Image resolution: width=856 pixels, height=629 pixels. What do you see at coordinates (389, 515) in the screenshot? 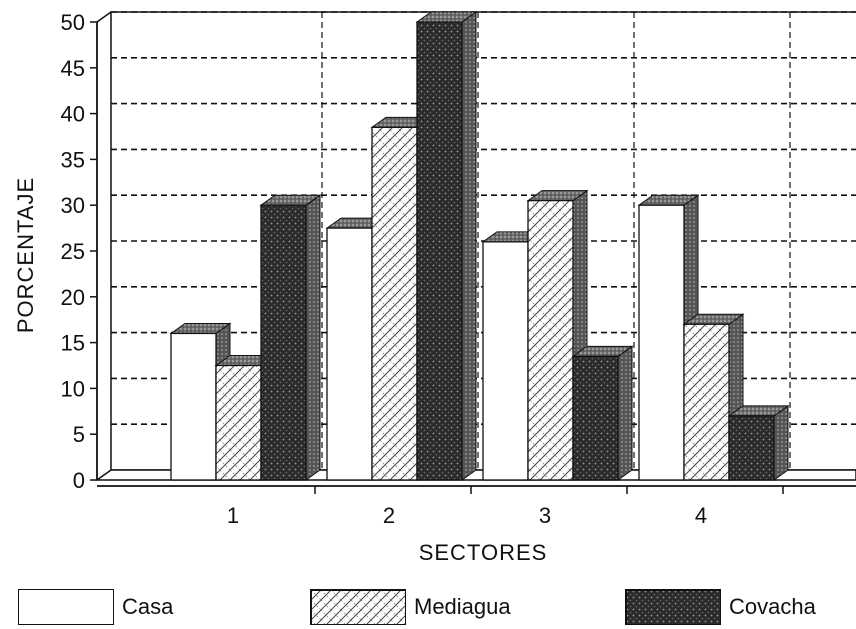
I see `x-tick-label: 2` at bounding box center [389, 515].